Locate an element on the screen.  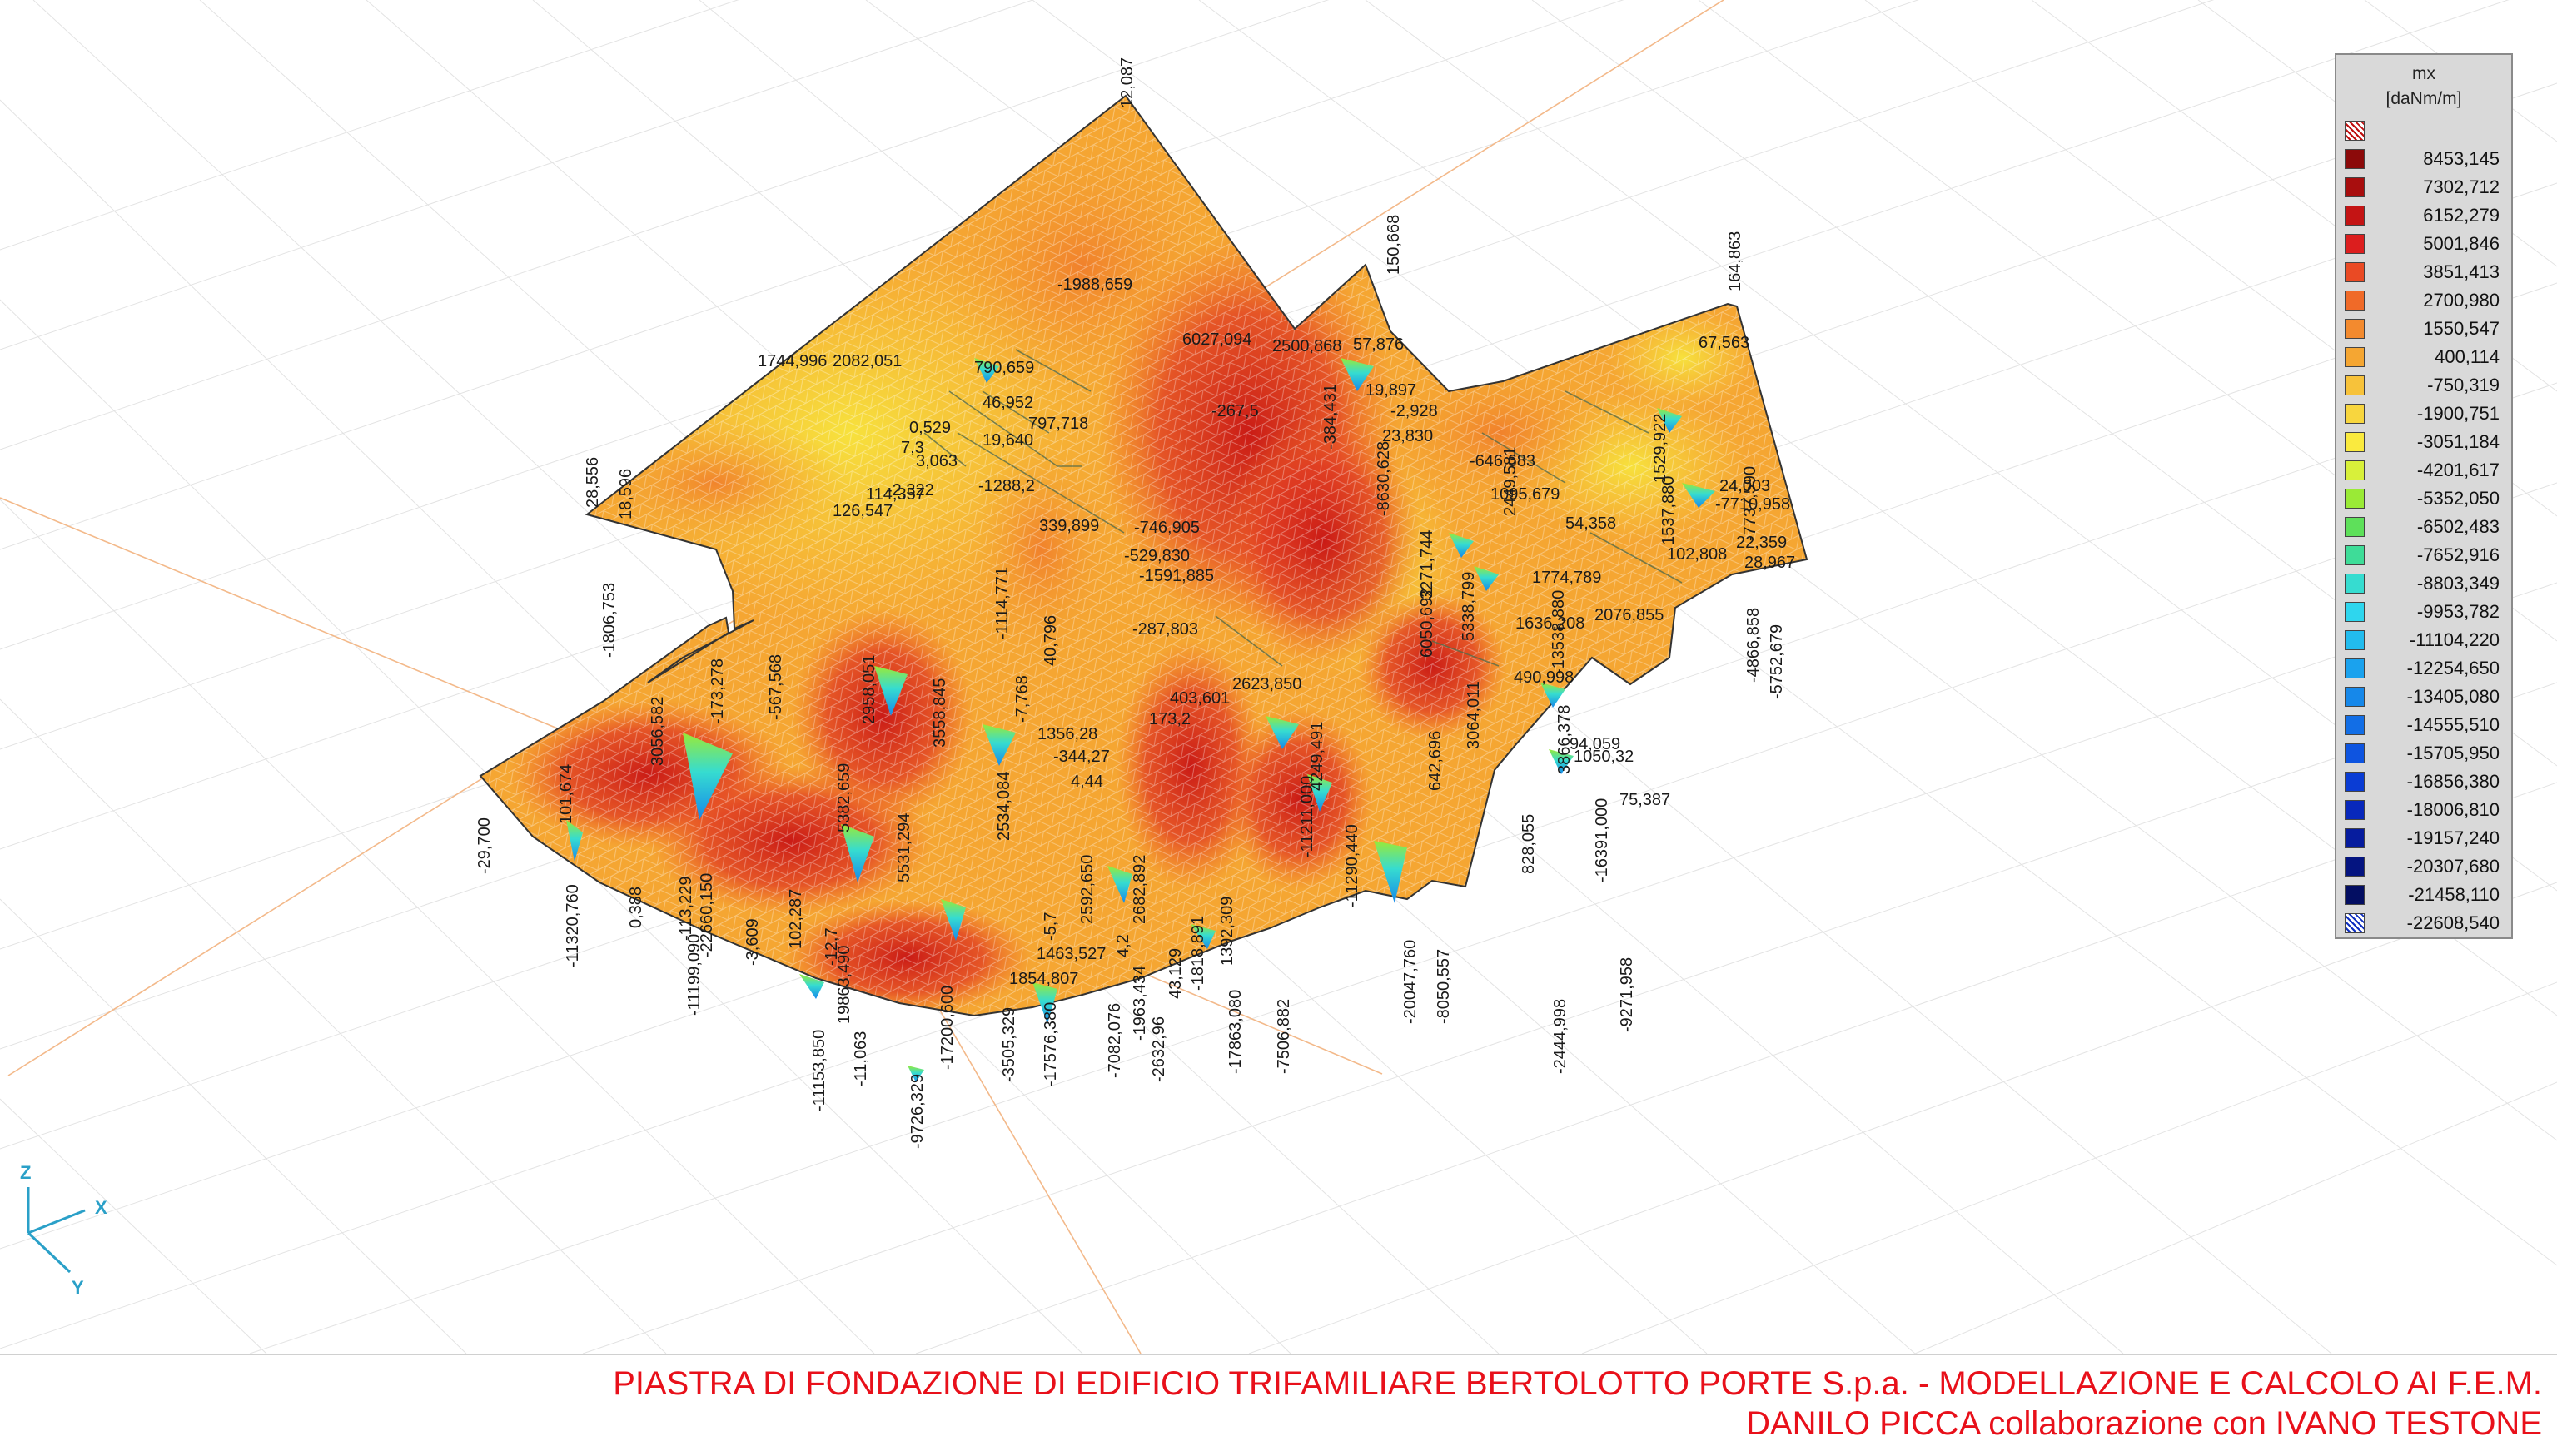
axis-triad: Z X Y is located at coordinates (64, 1228).